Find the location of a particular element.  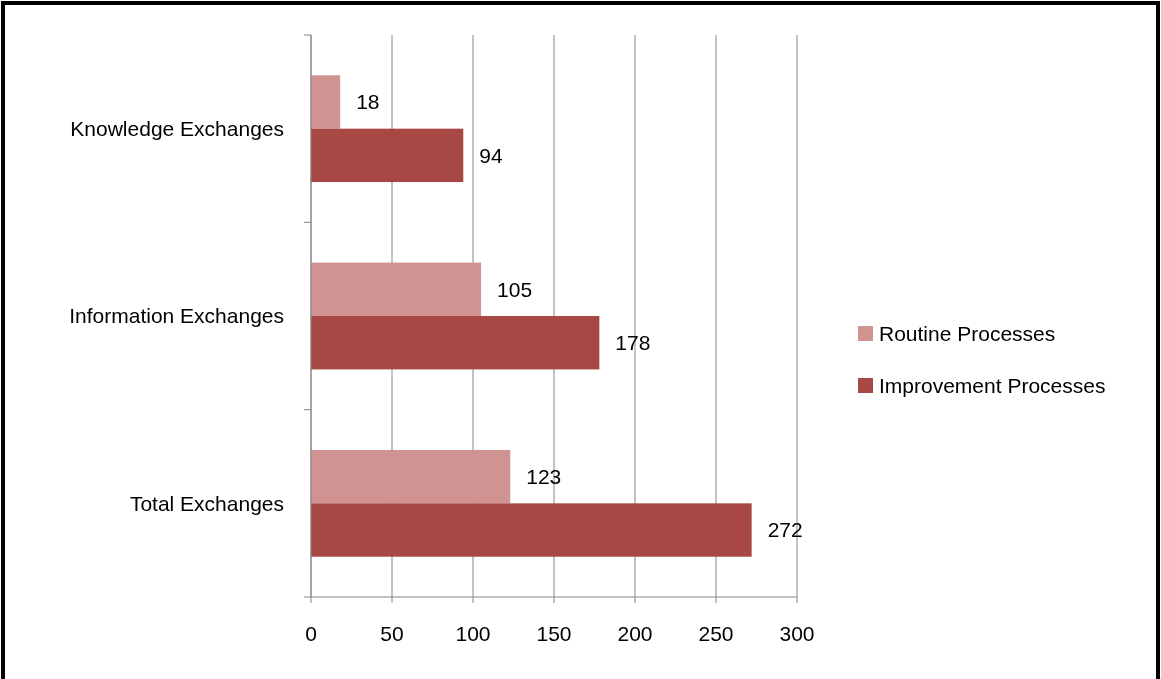

x-tick-label: 150 is located at coordinates (554, 633).